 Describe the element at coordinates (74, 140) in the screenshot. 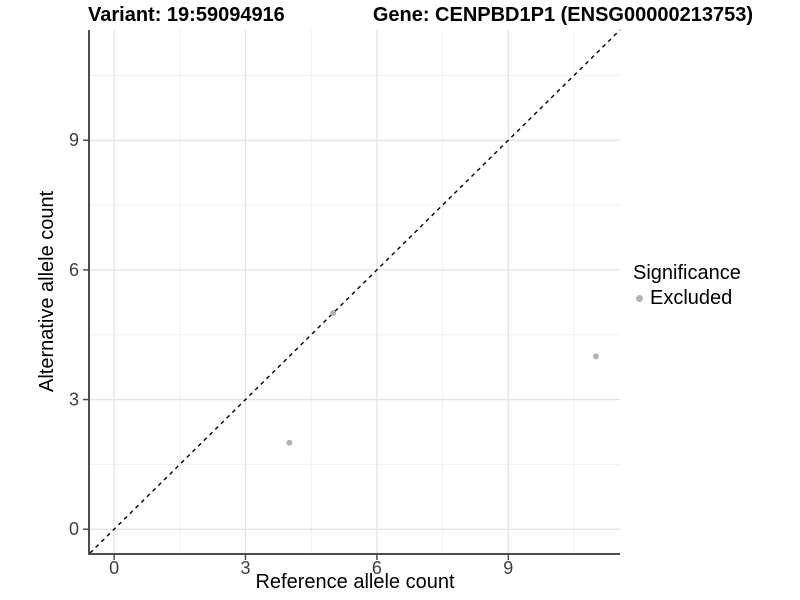

I see `y-tick-label: 9` at that location.